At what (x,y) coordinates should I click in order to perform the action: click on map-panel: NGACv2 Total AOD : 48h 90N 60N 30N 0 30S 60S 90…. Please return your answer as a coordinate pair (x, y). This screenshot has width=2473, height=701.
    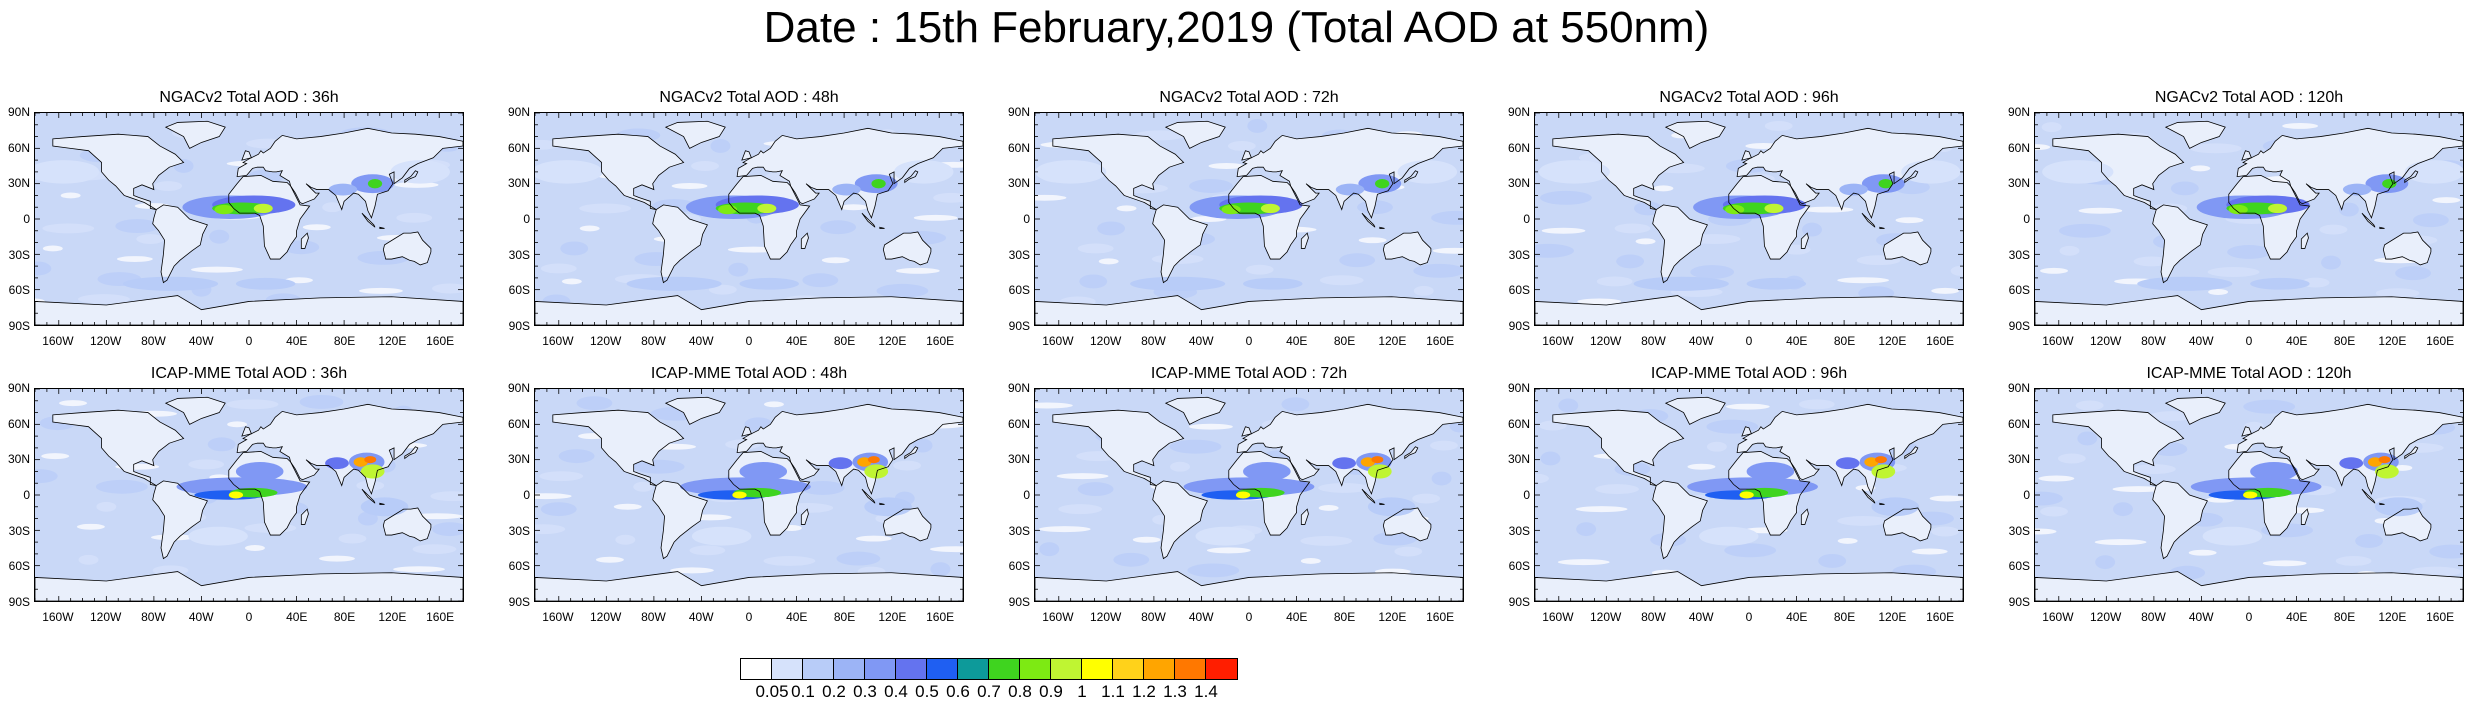
    Looking at the image, I should click on (750, 223).